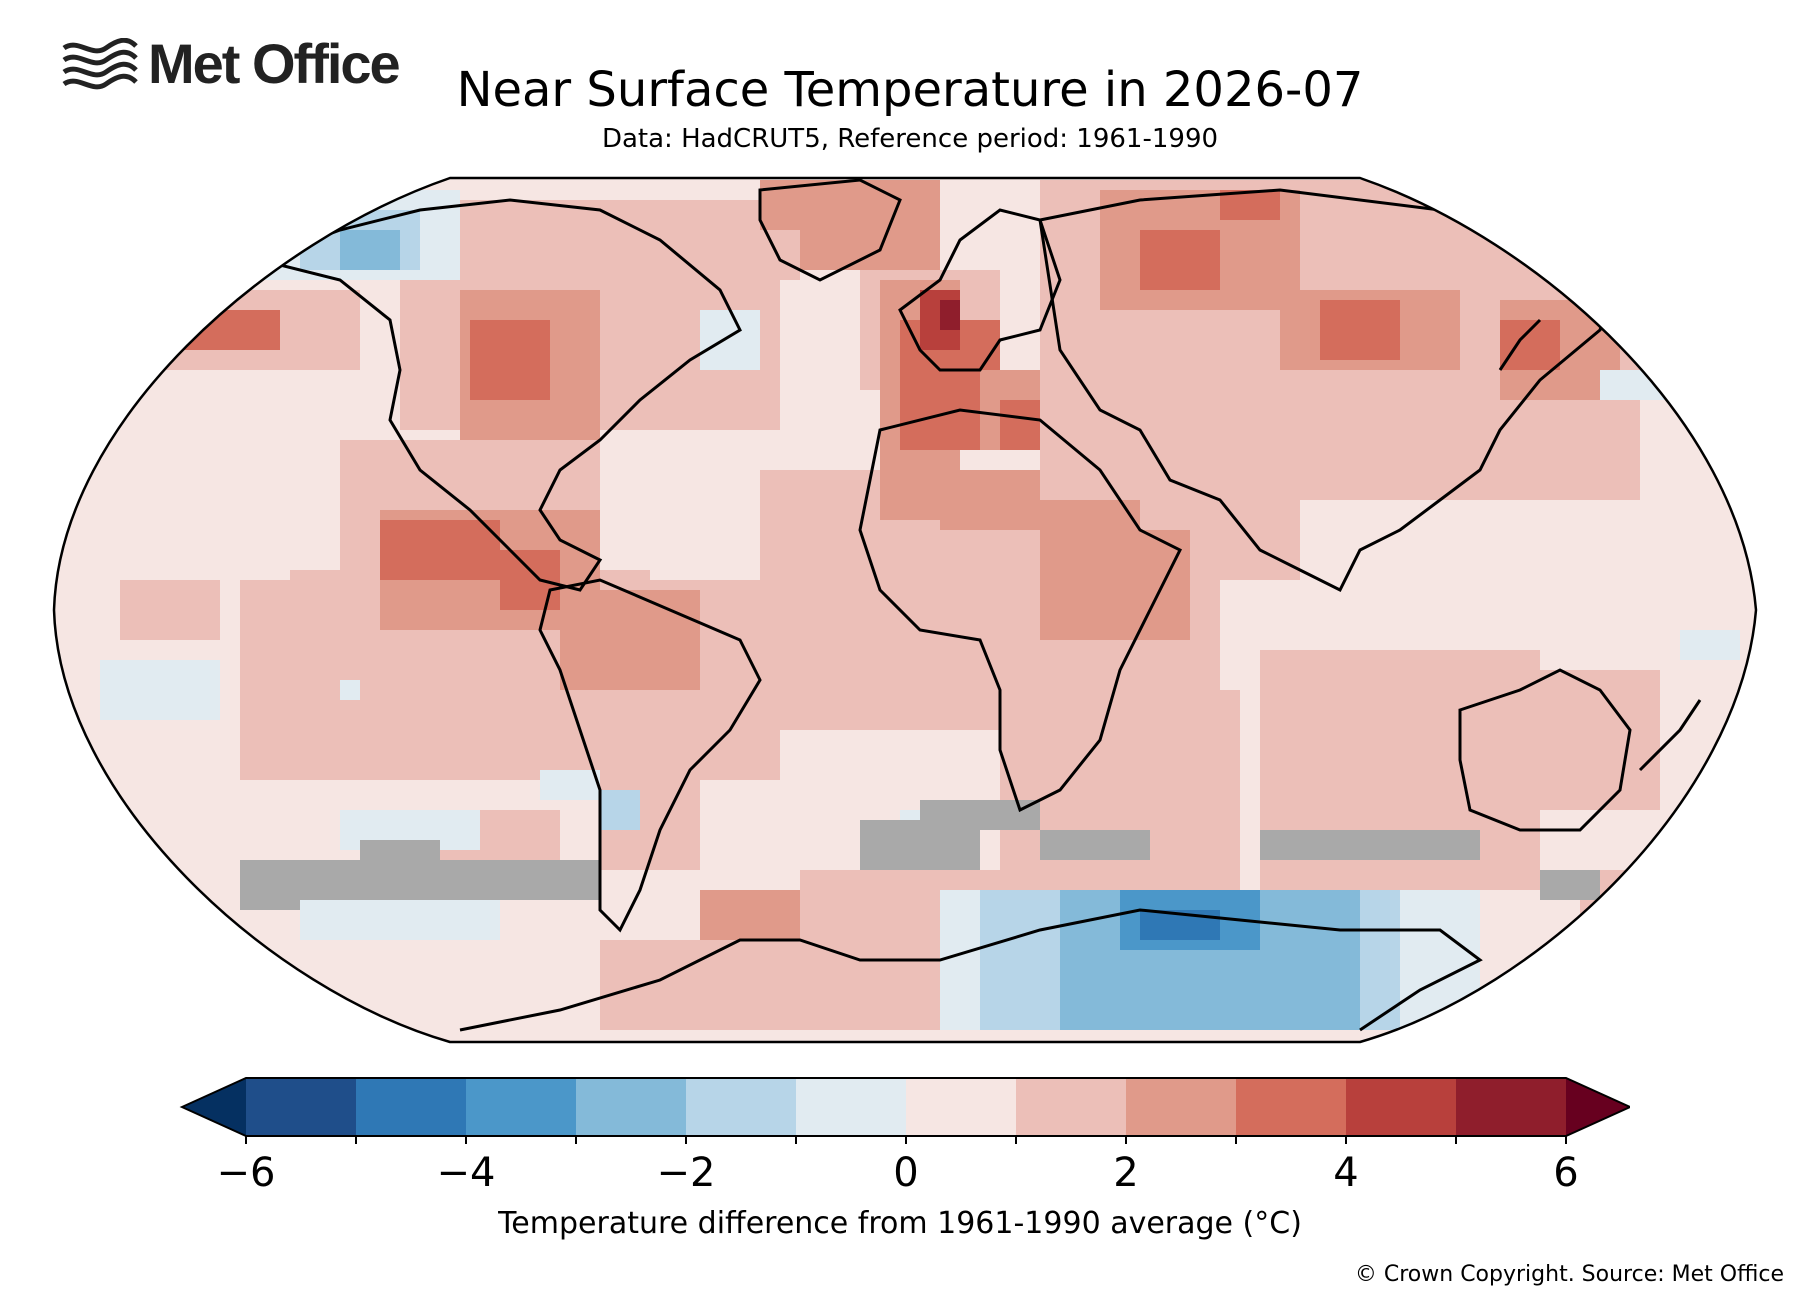 This screenshot has width=1800, height=1290. Describe the element at coordinates (100, 64) in the screenshot. I see `met-office-waves-icon` at that location.